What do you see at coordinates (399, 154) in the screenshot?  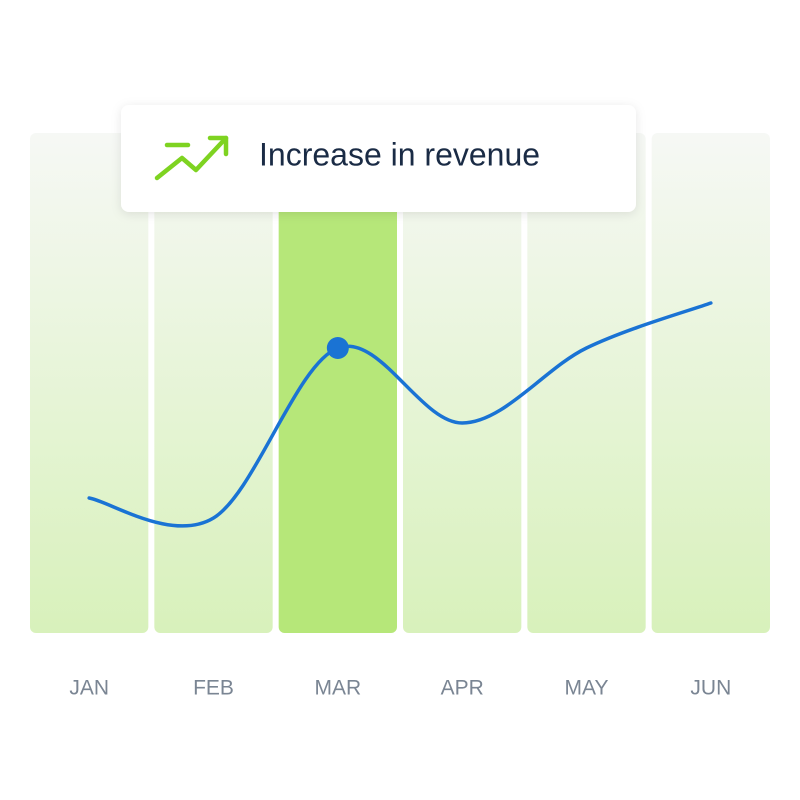 I see `callout-text: Increase in revenue` at bounding box center [399, 154].